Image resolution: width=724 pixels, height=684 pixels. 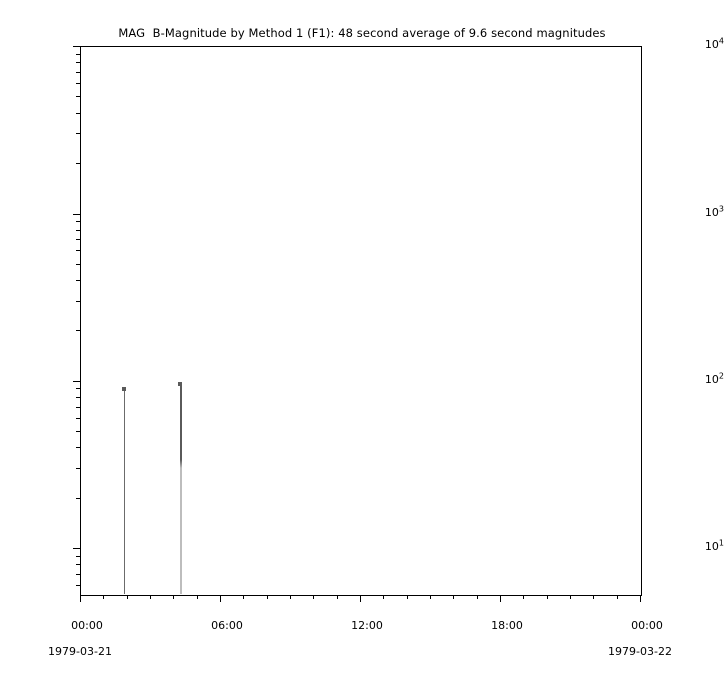 I want to click on y-tick-label-100: 102, so click(x=714, y=378).